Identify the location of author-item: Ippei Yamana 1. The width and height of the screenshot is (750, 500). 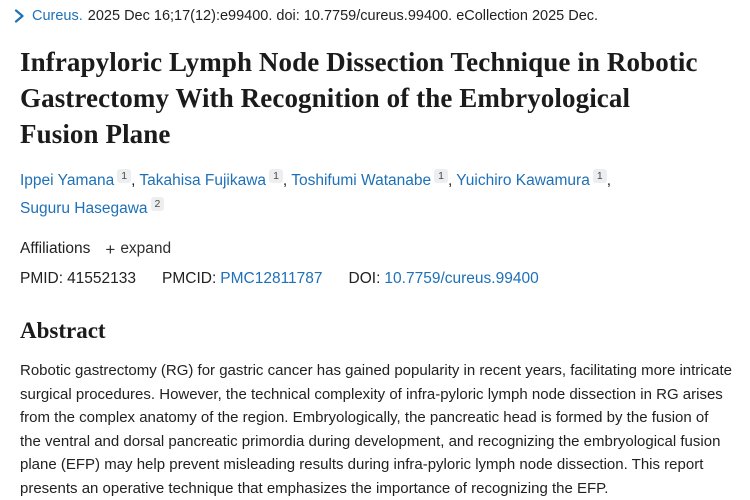
(76, 178).